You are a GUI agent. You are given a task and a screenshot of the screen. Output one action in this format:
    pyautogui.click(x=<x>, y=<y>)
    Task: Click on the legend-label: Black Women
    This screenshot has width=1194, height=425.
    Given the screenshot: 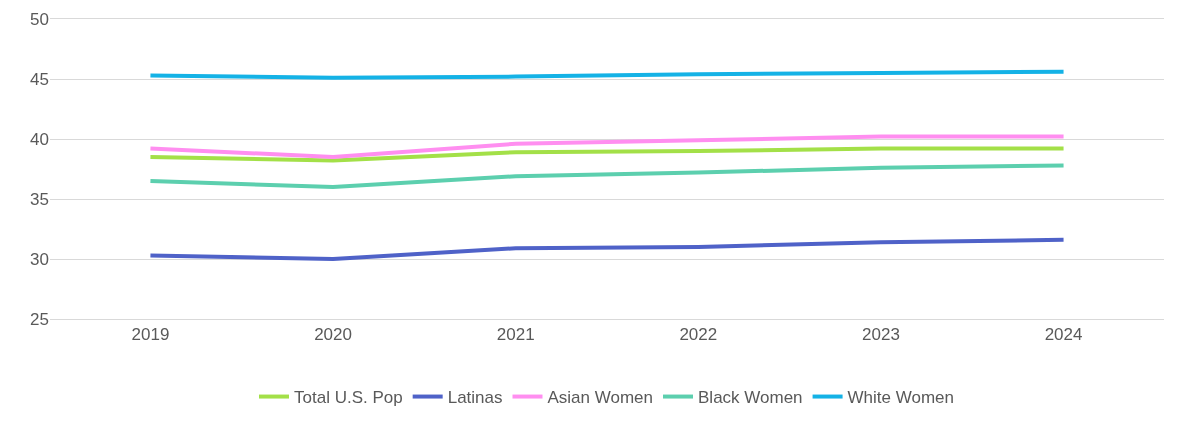 What is the action you would take?
    pyautogui.click(x=750, y=398)
    